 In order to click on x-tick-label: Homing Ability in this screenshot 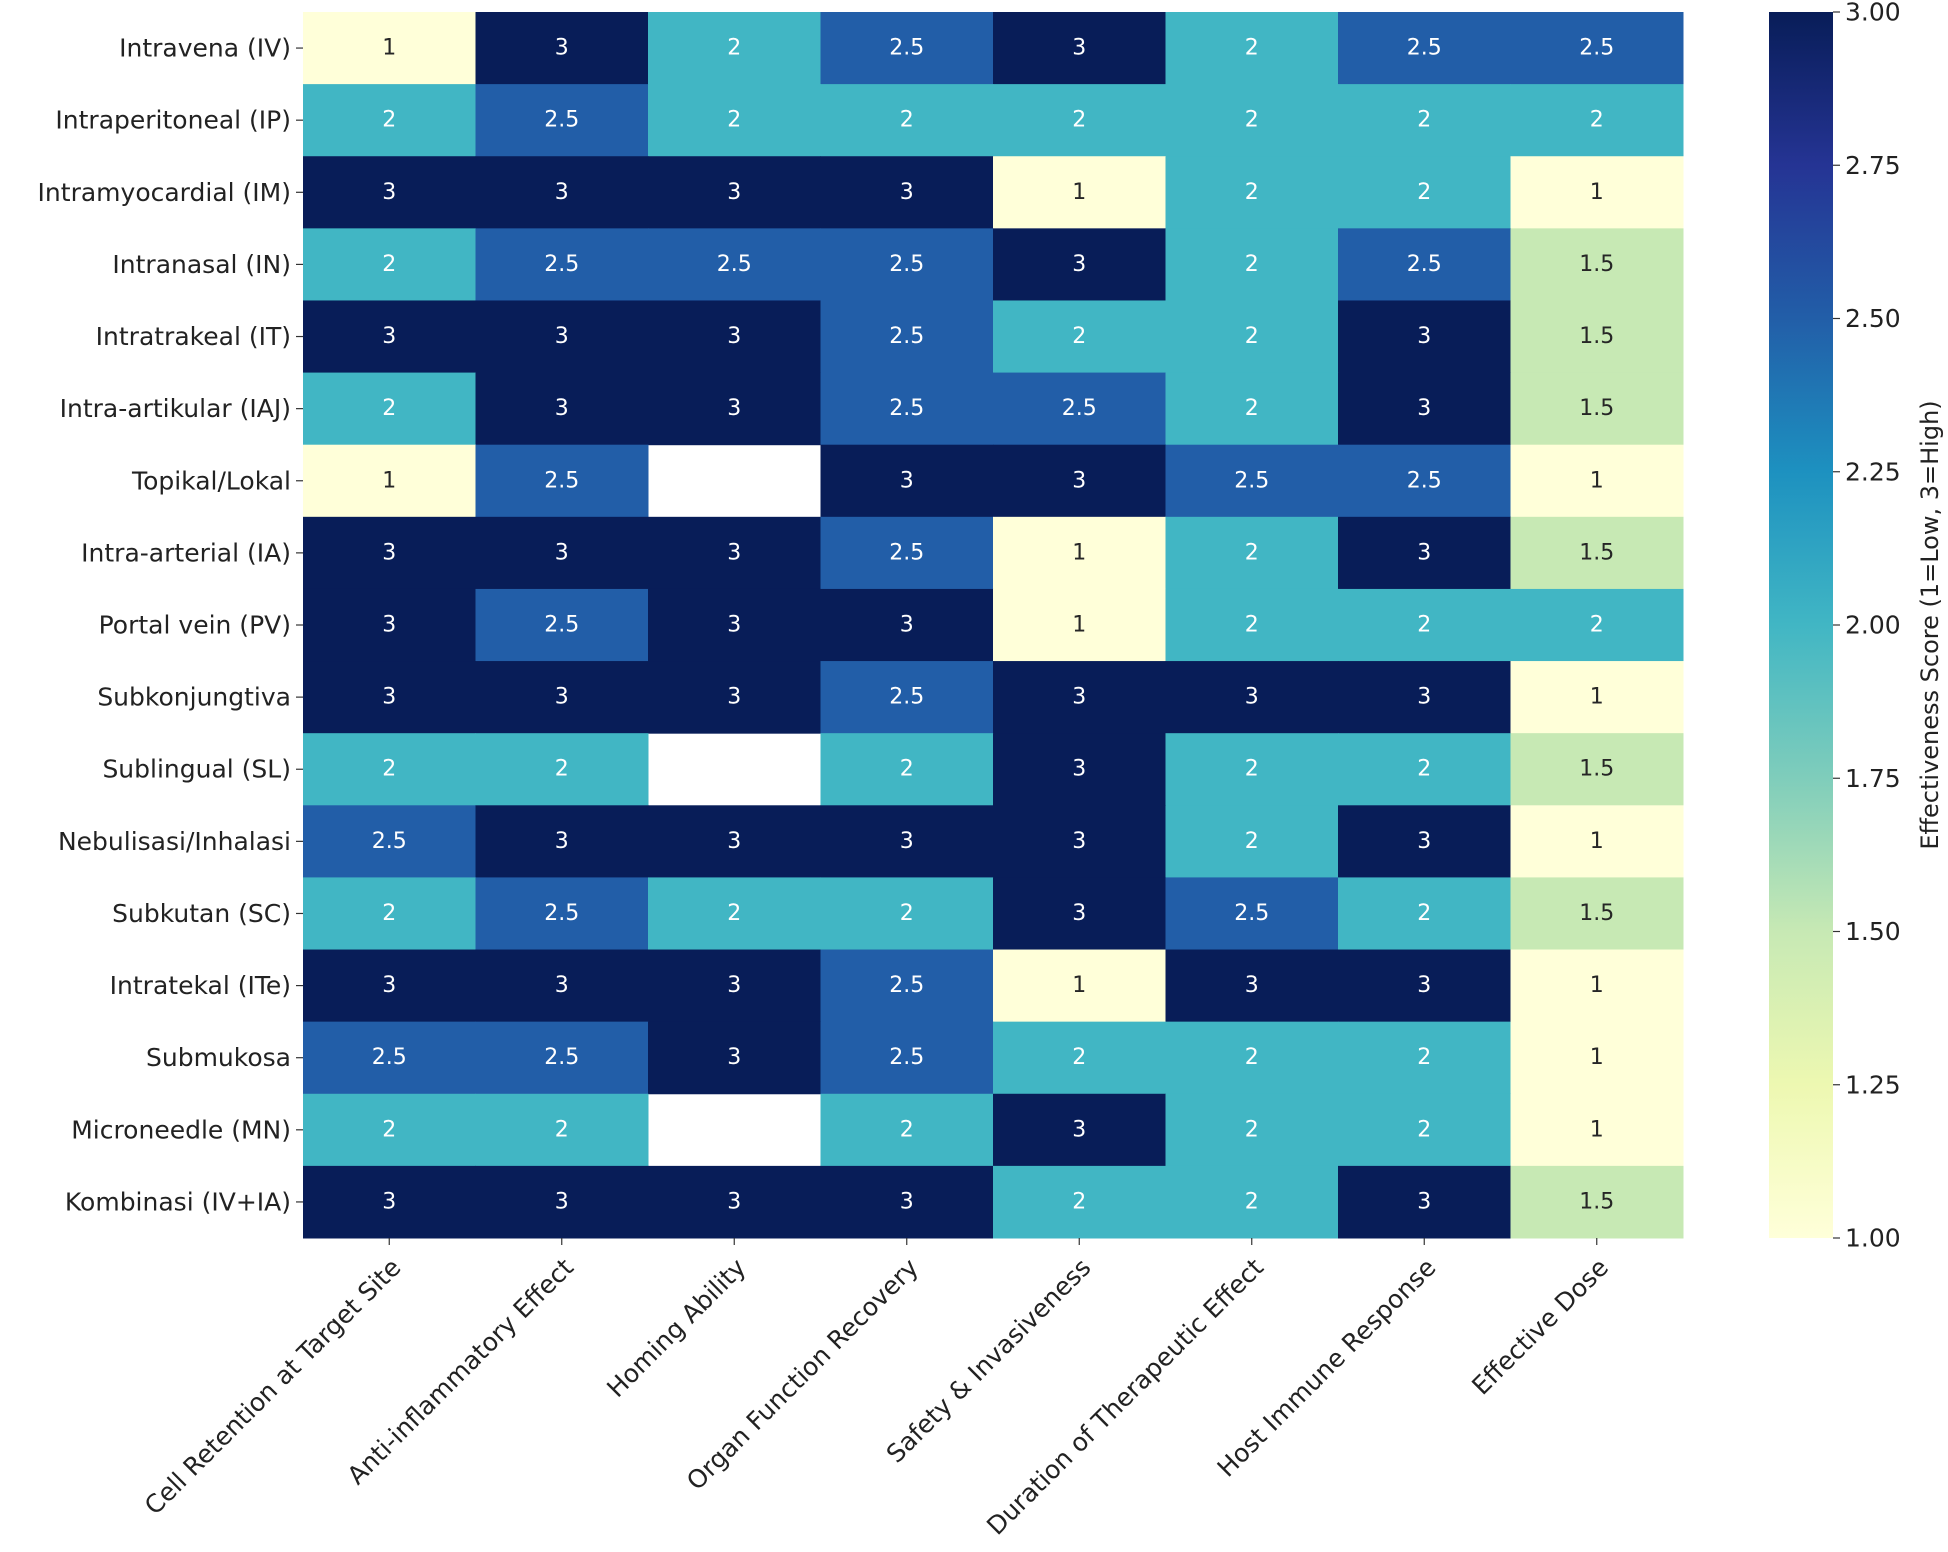, I will do `click(676, 1328)`.